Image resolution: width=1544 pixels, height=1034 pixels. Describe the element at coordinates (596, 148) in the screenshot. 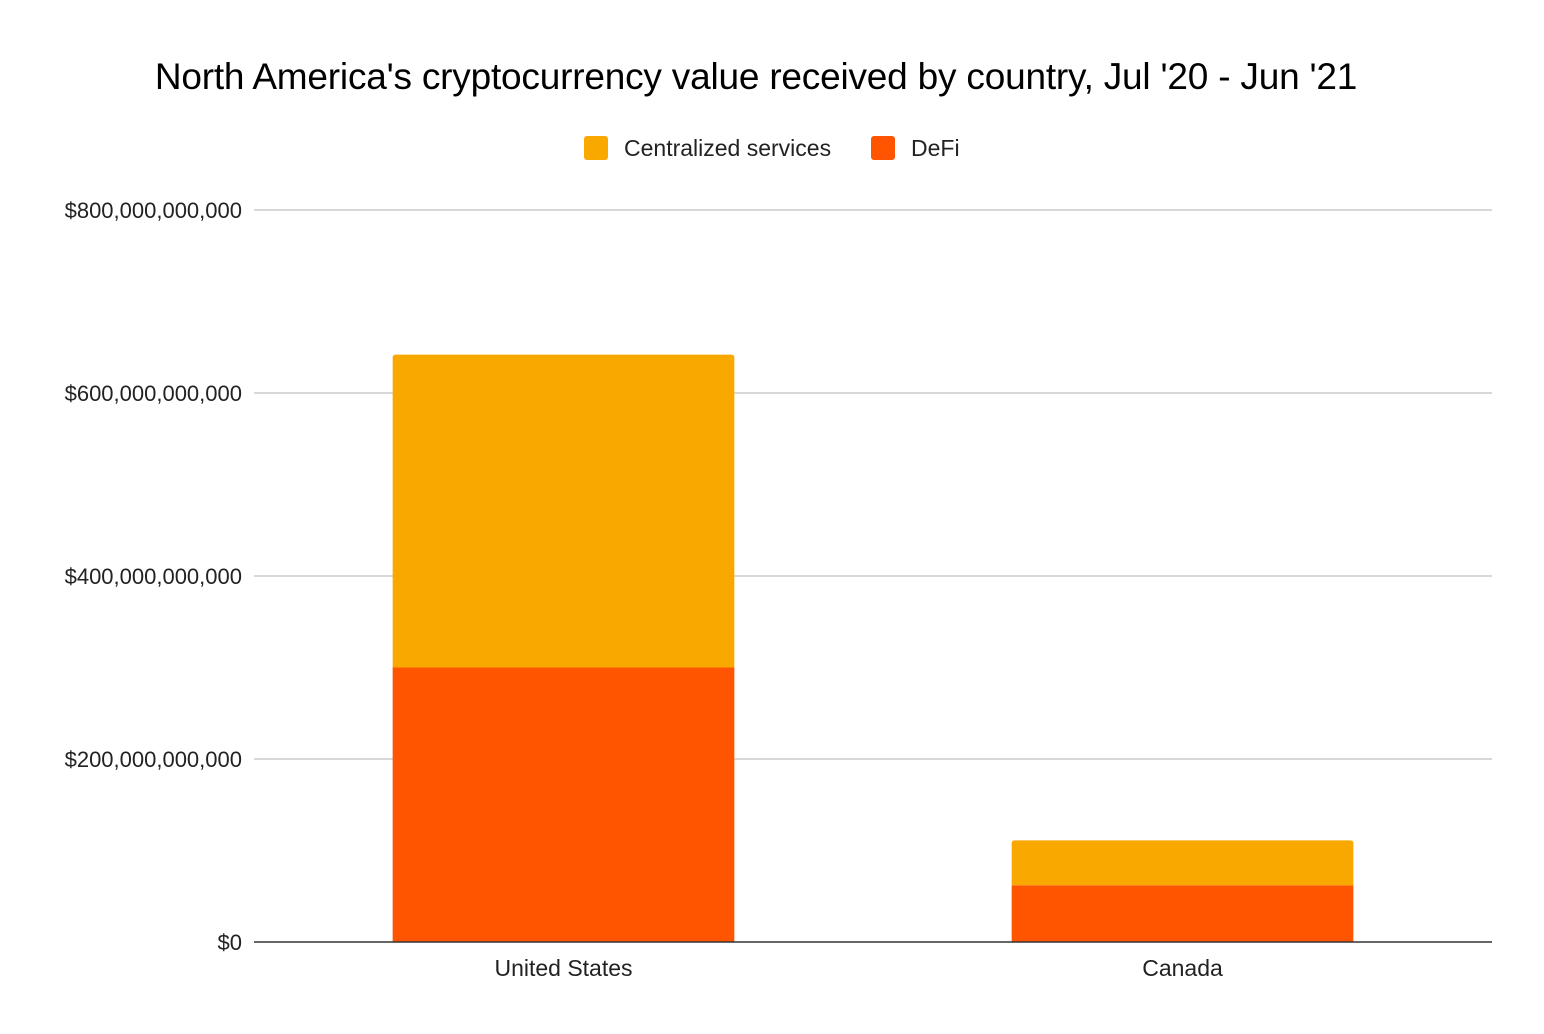

I see `legend-swatch-centralized-services` at that location.